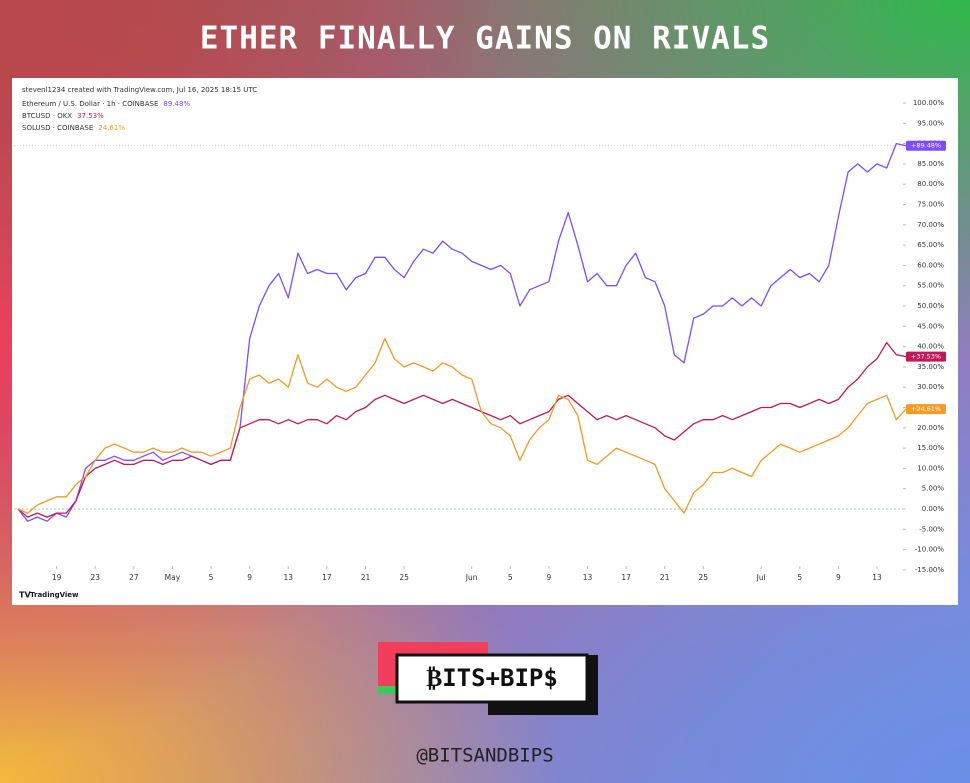 The image size is (970, 783). I want to click on last-value-label: +89.48%, so click(926, 146).